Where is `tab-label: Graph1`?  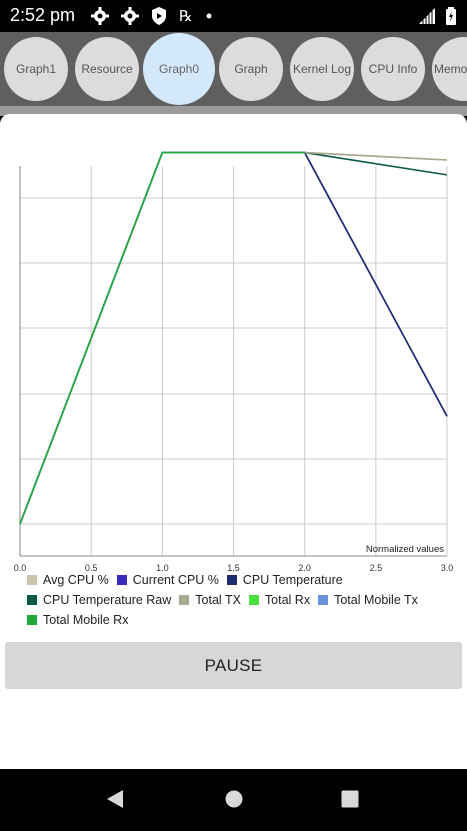 tab-label: Graph1 is located at coordinates (36, 69).